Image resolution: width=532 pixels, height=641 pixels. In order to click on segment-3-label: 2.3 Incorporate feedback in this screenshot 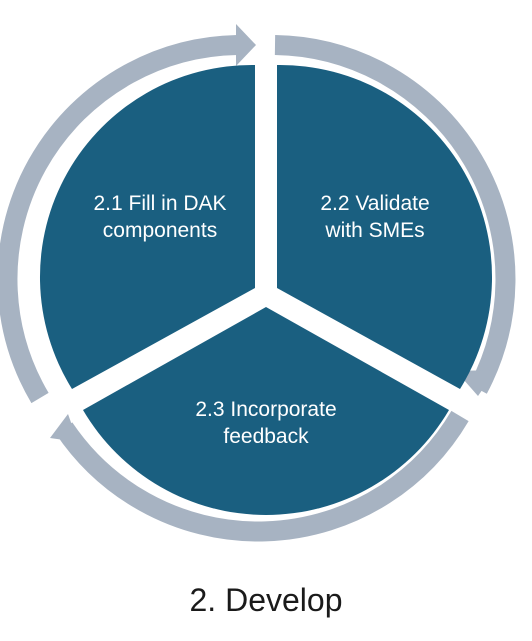, I will do `click(266, 423)`.